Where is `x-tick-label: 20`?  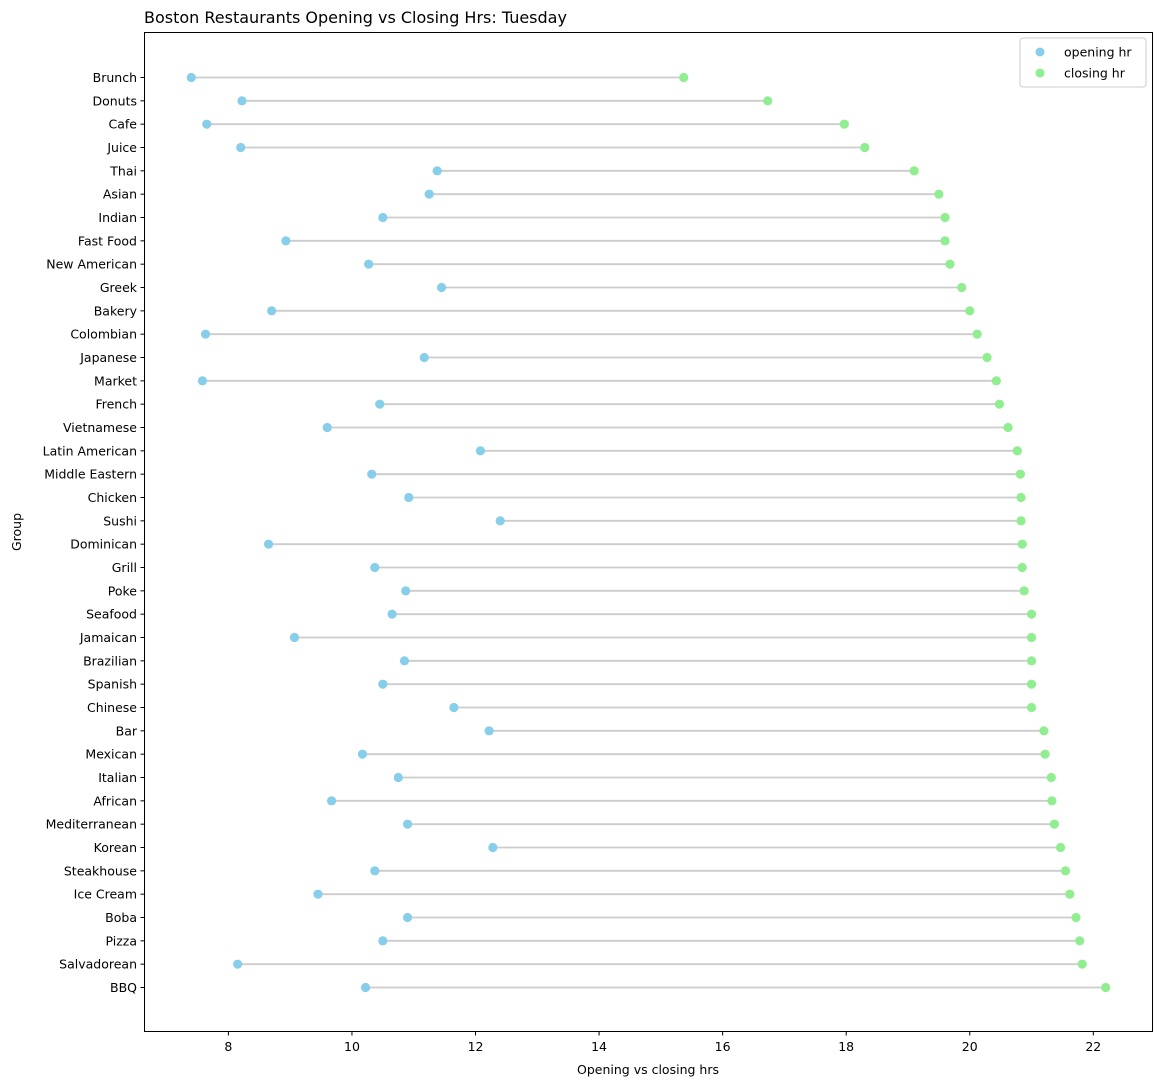
x-tick-label: 20 is located at coordinates (970, 1046).